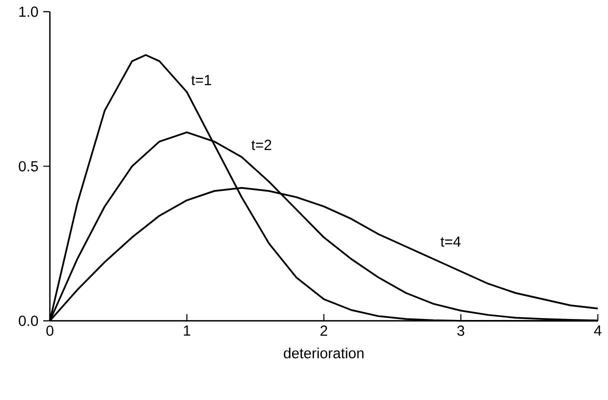 The image size is (608, 400). Describe the element at coordinates (450, 241) in the screenshot. I see `series-label: t=4` at that location.